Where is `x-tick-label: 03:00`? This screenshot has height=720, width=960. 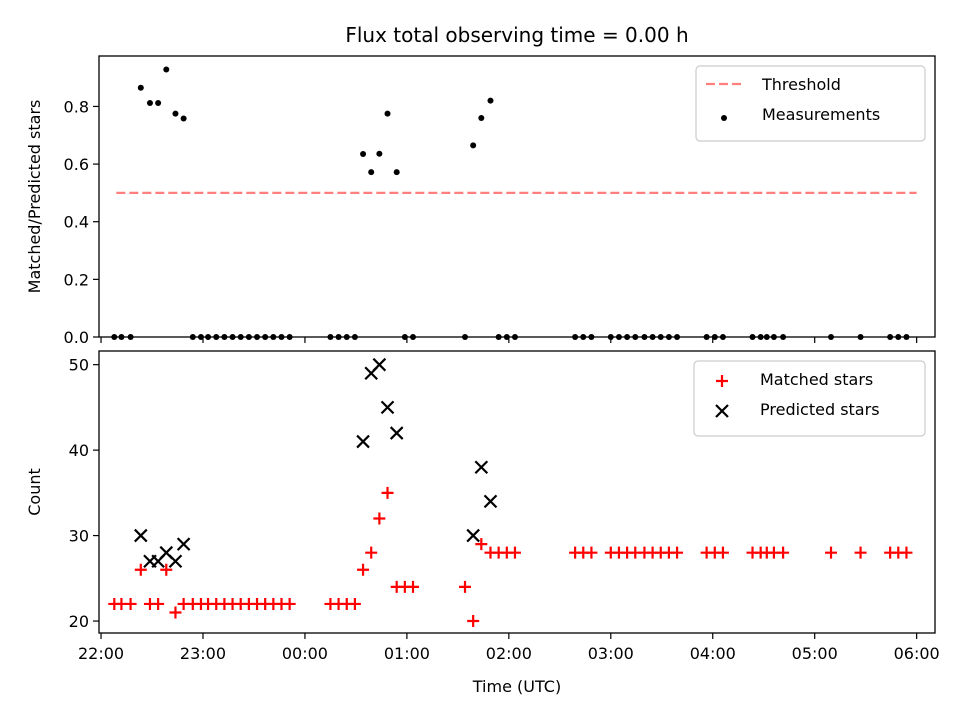 x-tick-label: 03:00 is located at coordinates (611, 653).